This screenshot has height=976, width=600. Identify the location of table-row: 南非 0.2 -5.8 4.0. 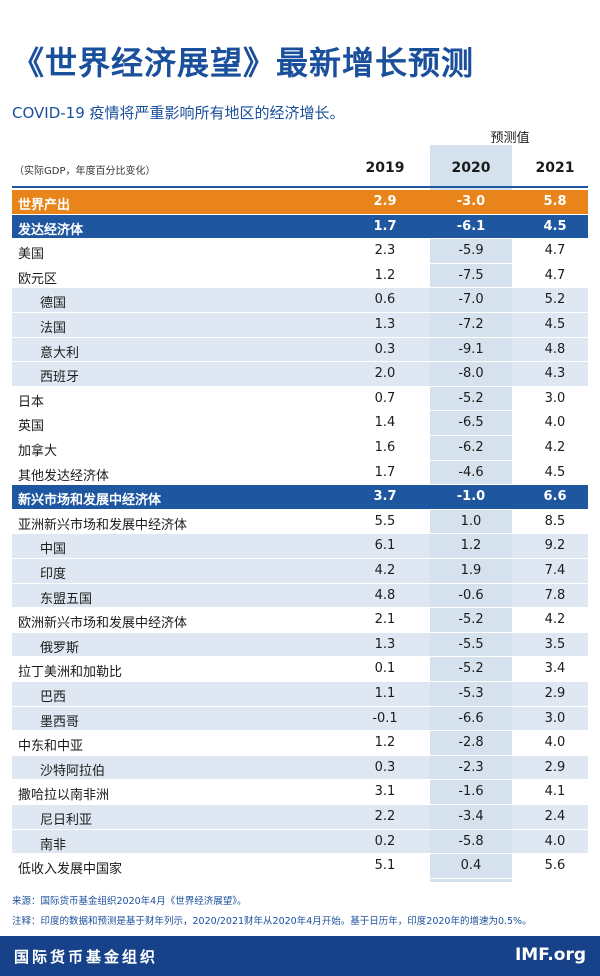
(300, 842).